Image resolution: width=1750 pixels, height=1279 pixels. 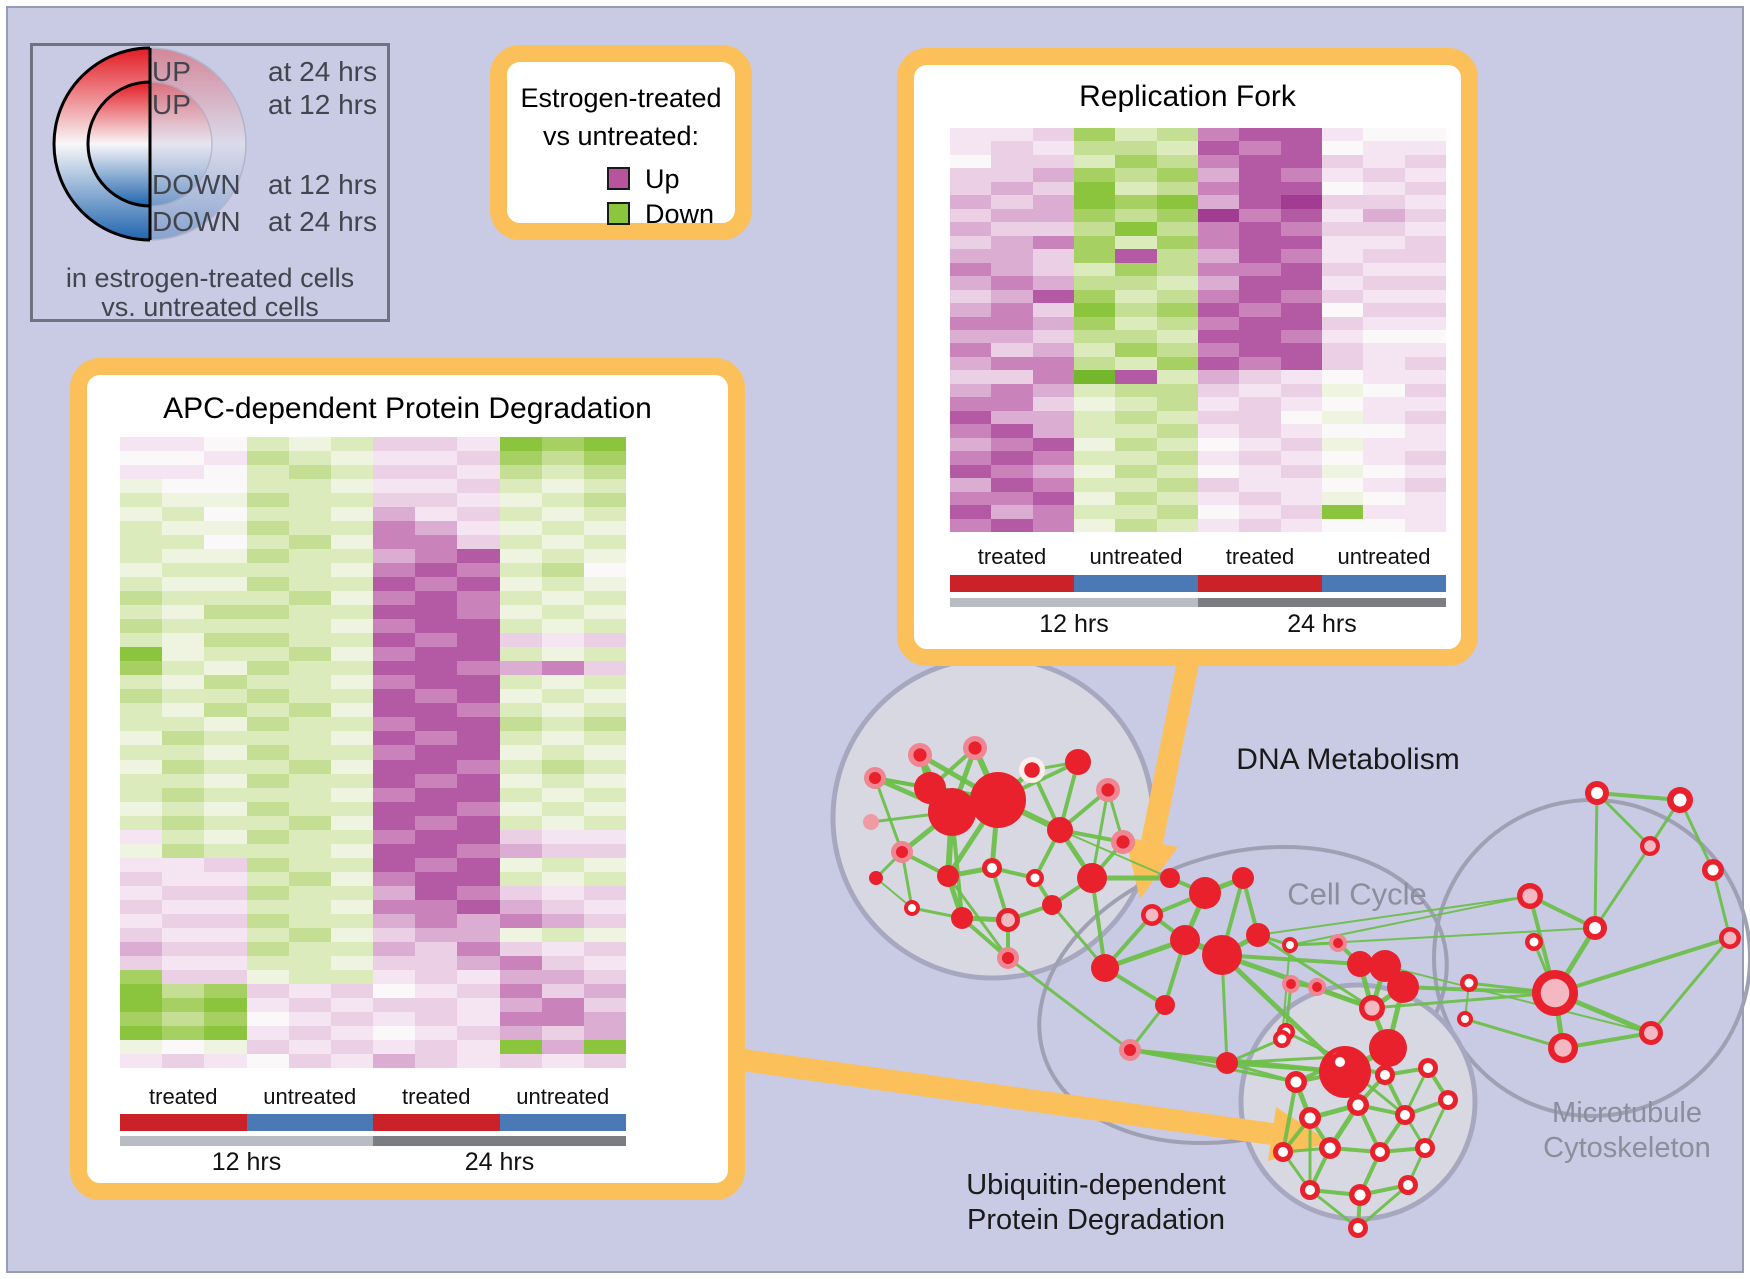 I want to click on network-edge, so click(x=1721, y=904).